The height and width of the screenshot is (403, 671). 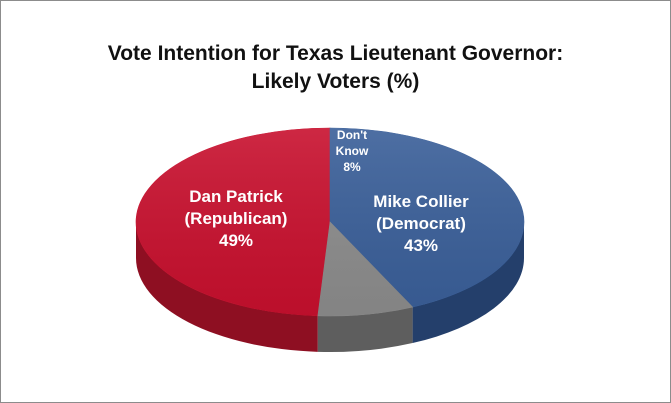 What do you see at coordinates (421, 201) in the screenshot?
I see `slice-label-mike-collier-democrat-line-1: Mike Collier` at bounding box center [421, 201].